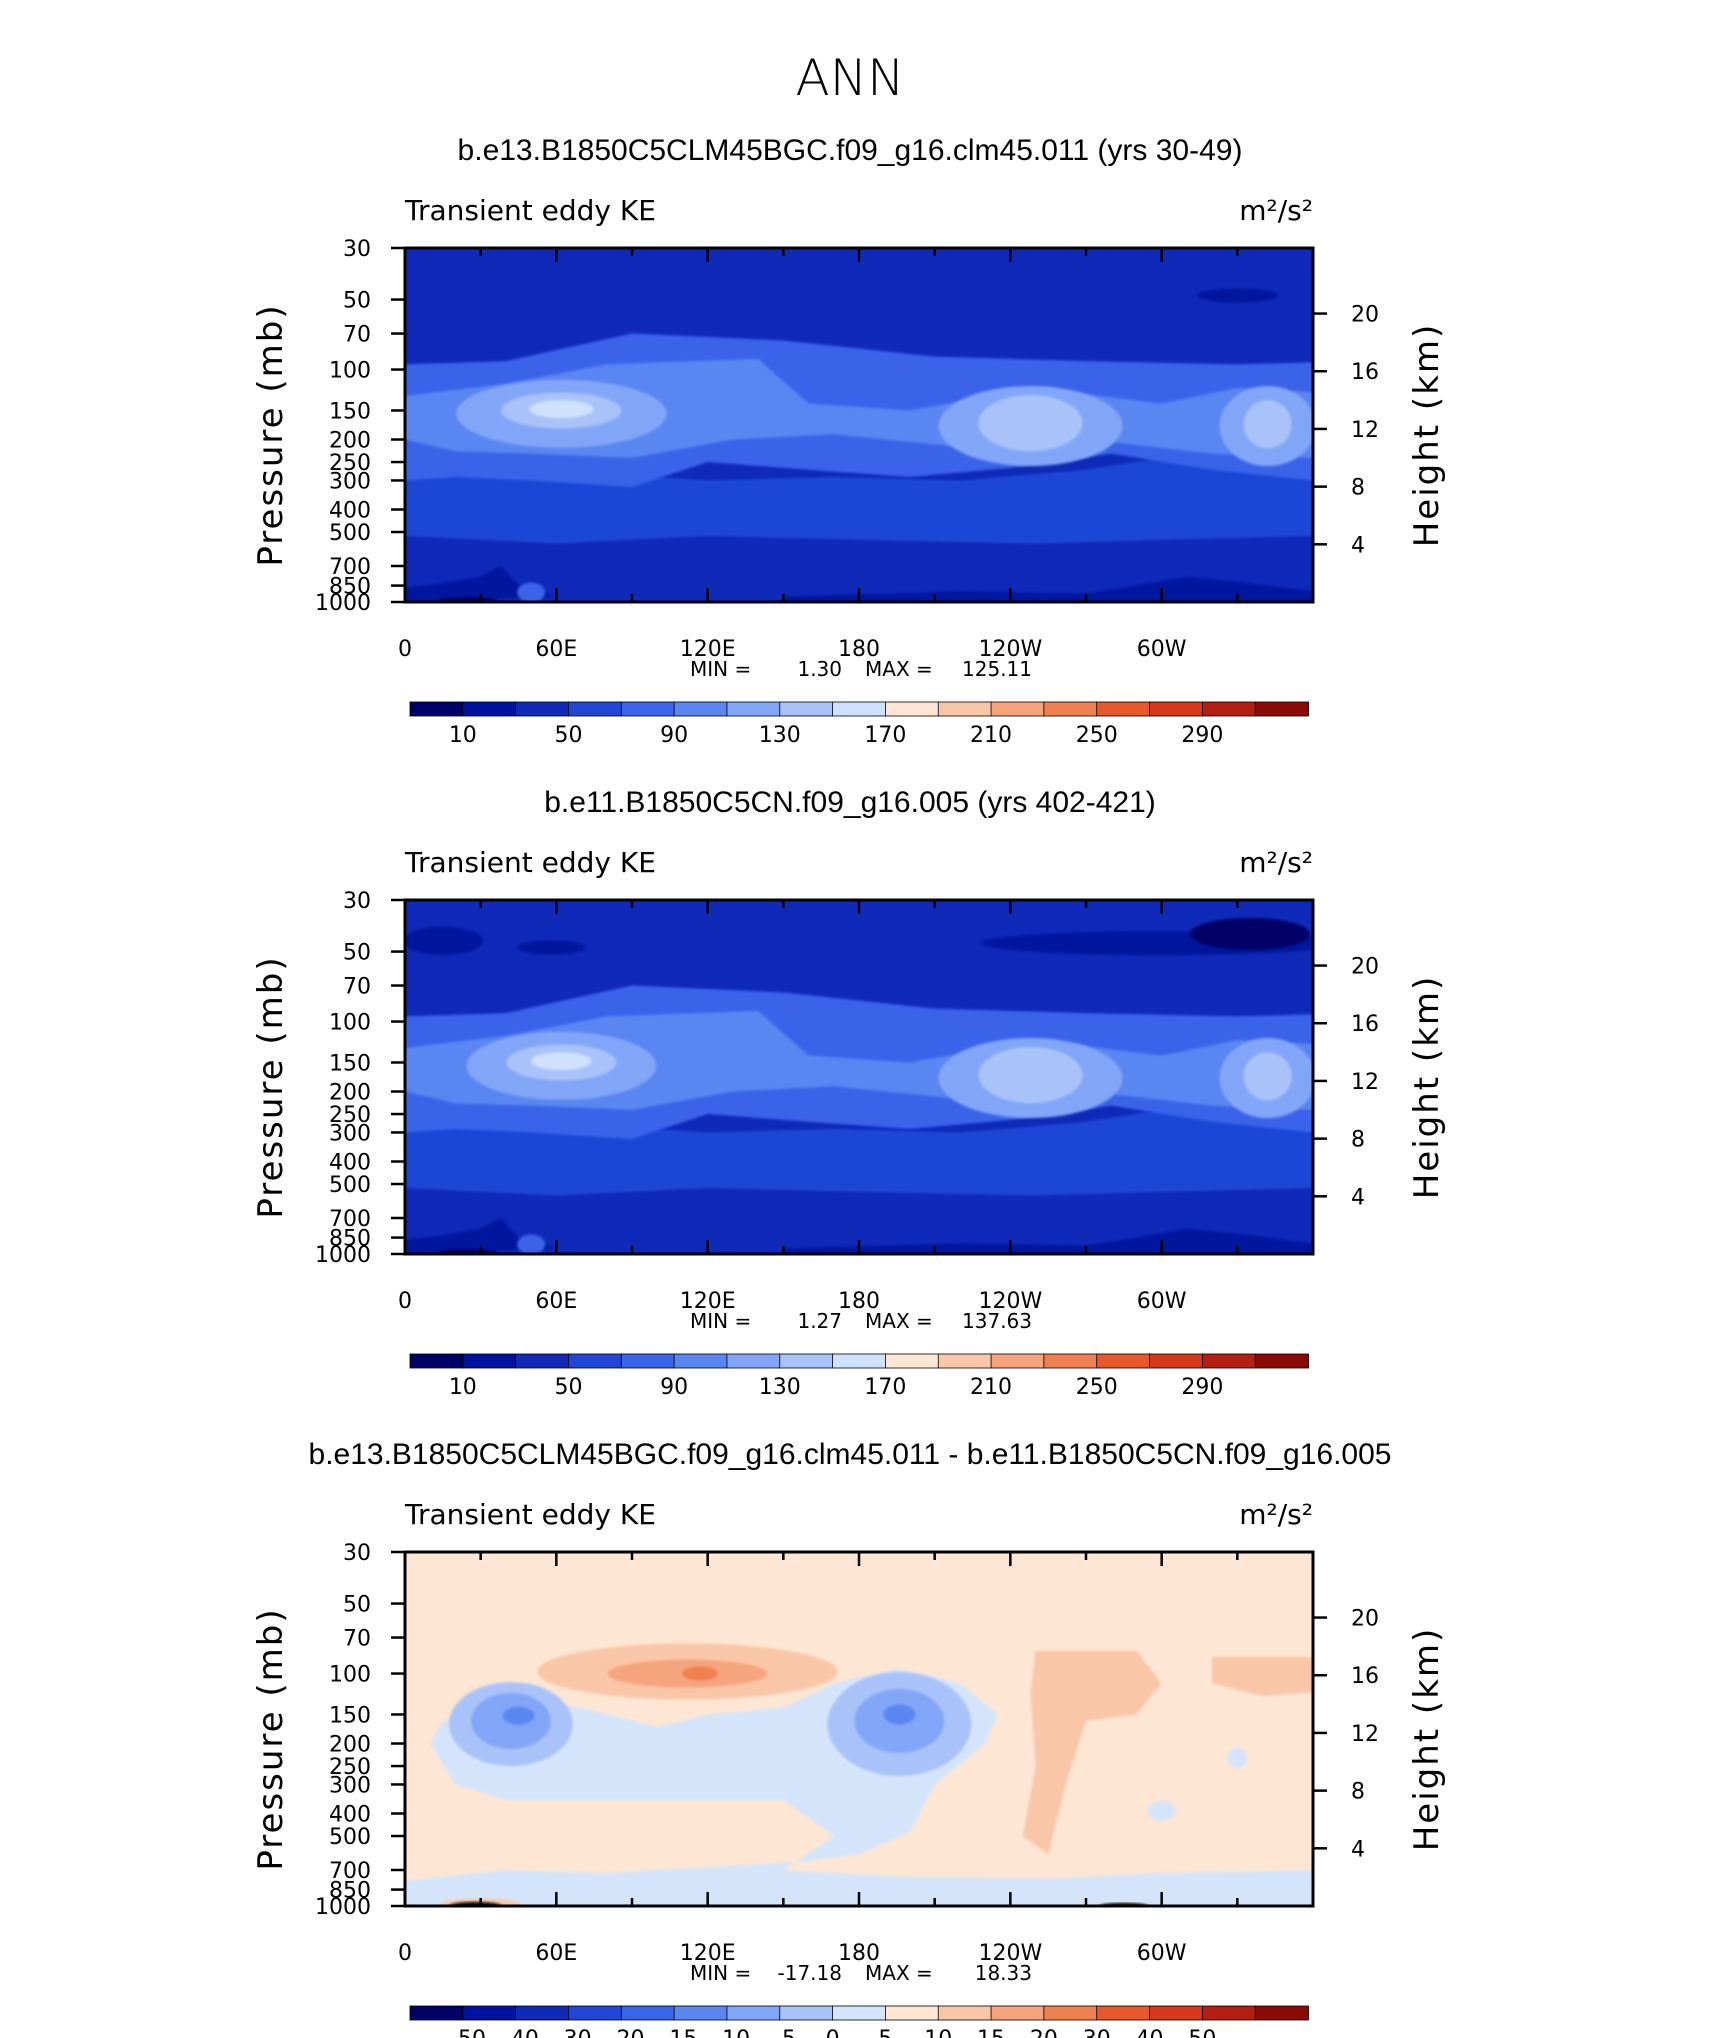  What do you see at coordinates (357, 987) in the screenshot?
I see `y-tick-label: 70` at bounding box center [357, 987].